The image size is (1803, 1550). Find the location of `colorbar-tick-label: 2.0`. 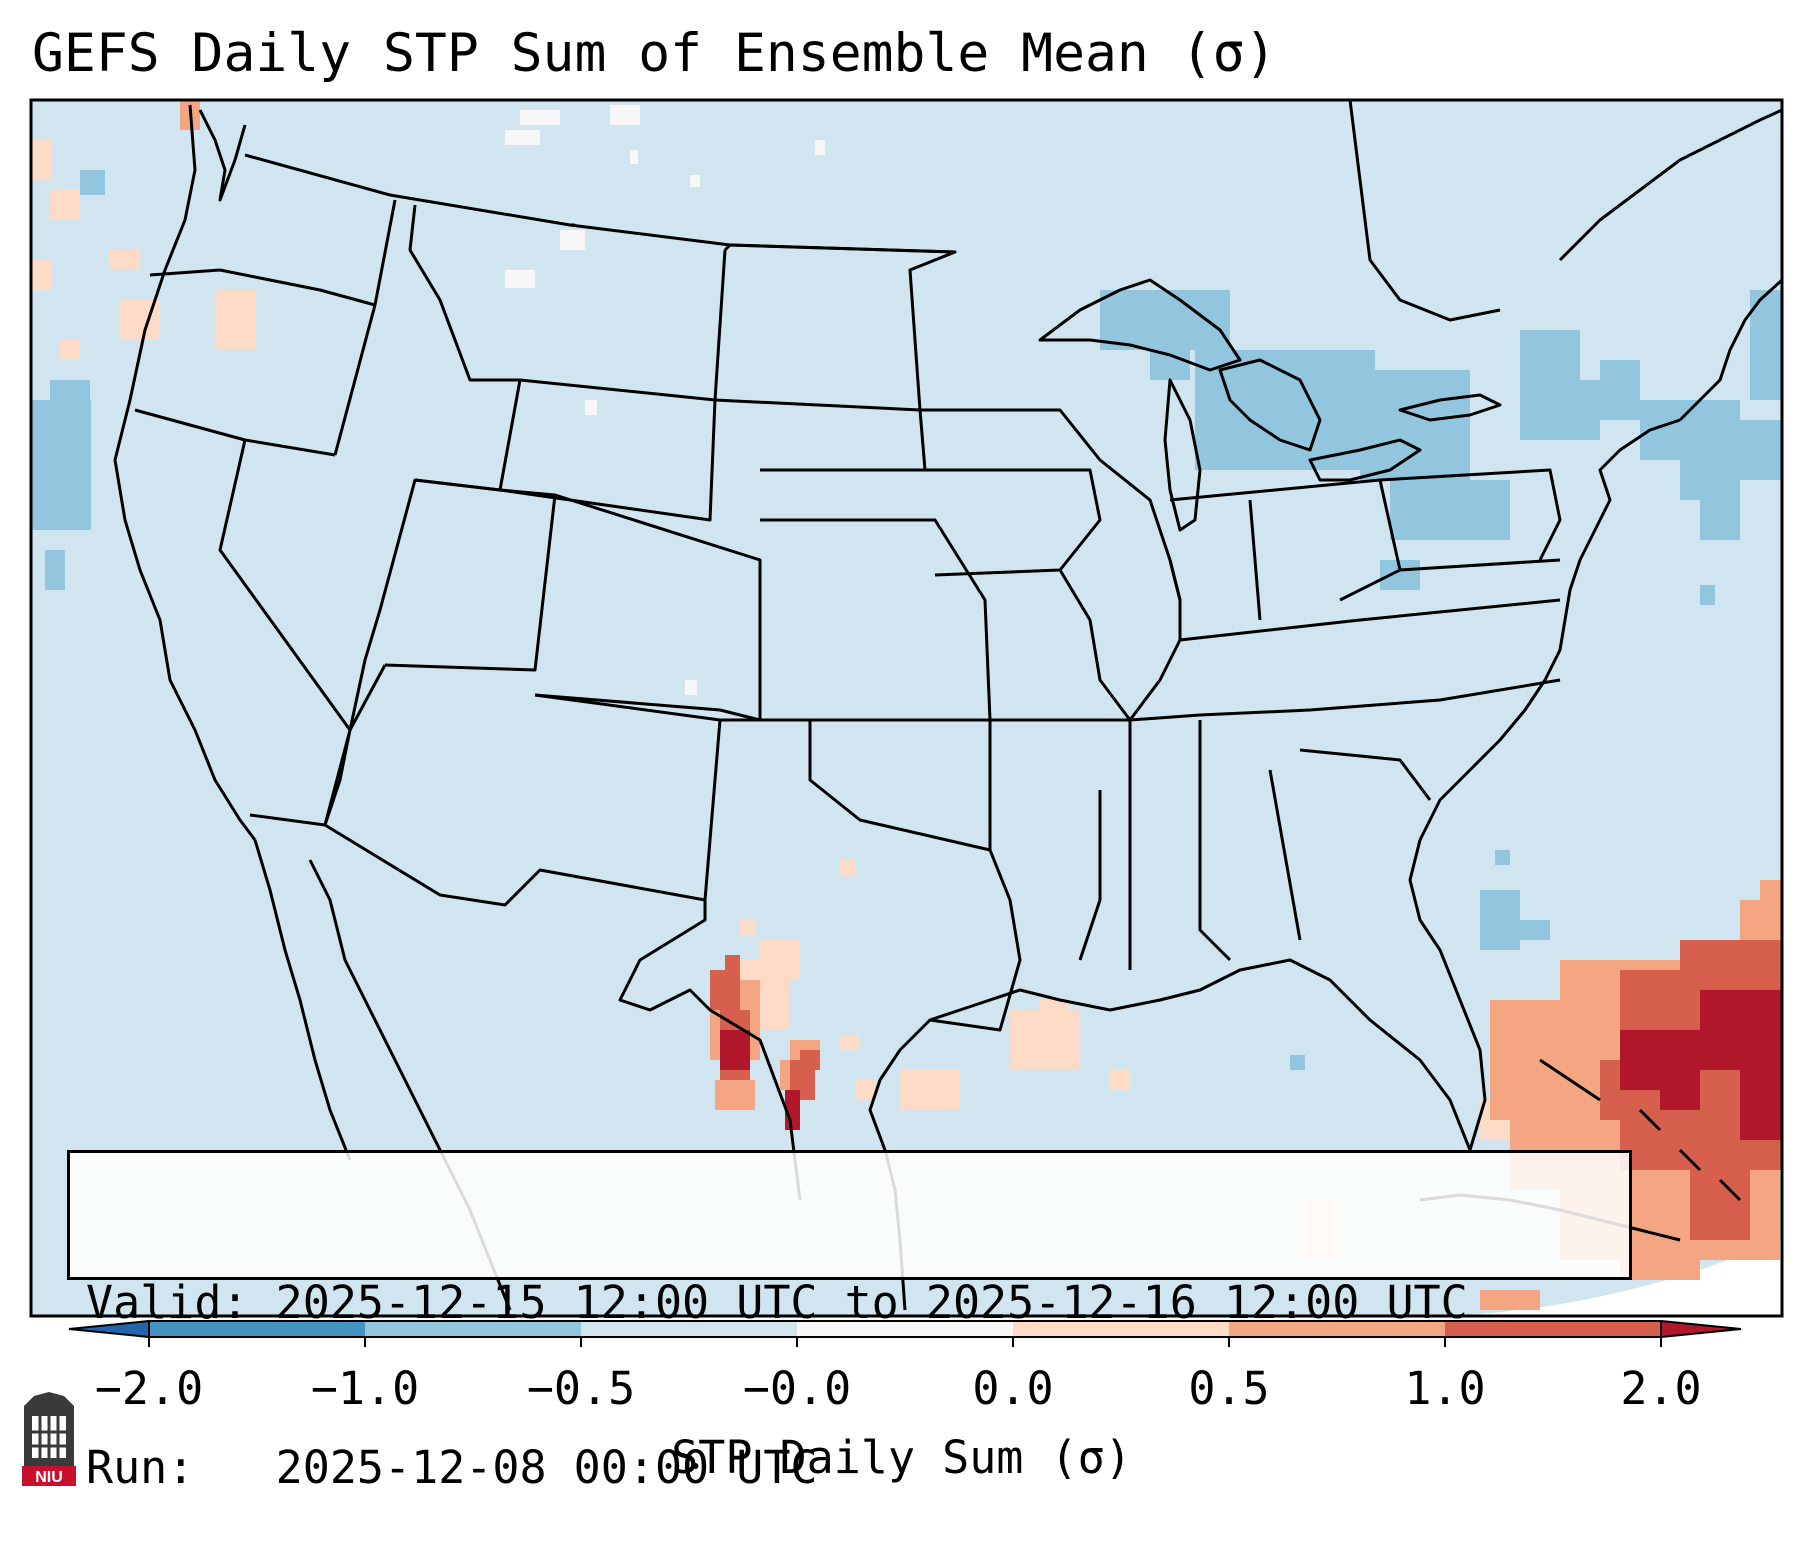

colorbar-tick-label: 2.0 is located at coordinates (1661, 1388).